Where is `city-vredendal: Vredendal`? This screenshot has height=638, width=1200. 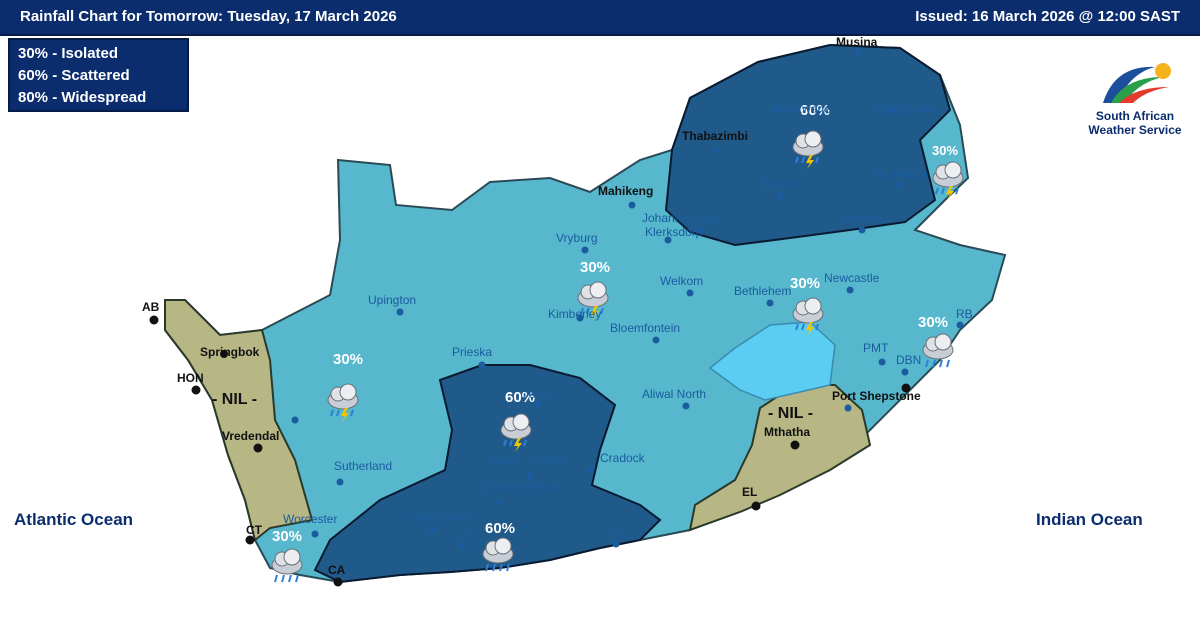 city-vredendal: Vredendal is located at coordinates (250, 436).